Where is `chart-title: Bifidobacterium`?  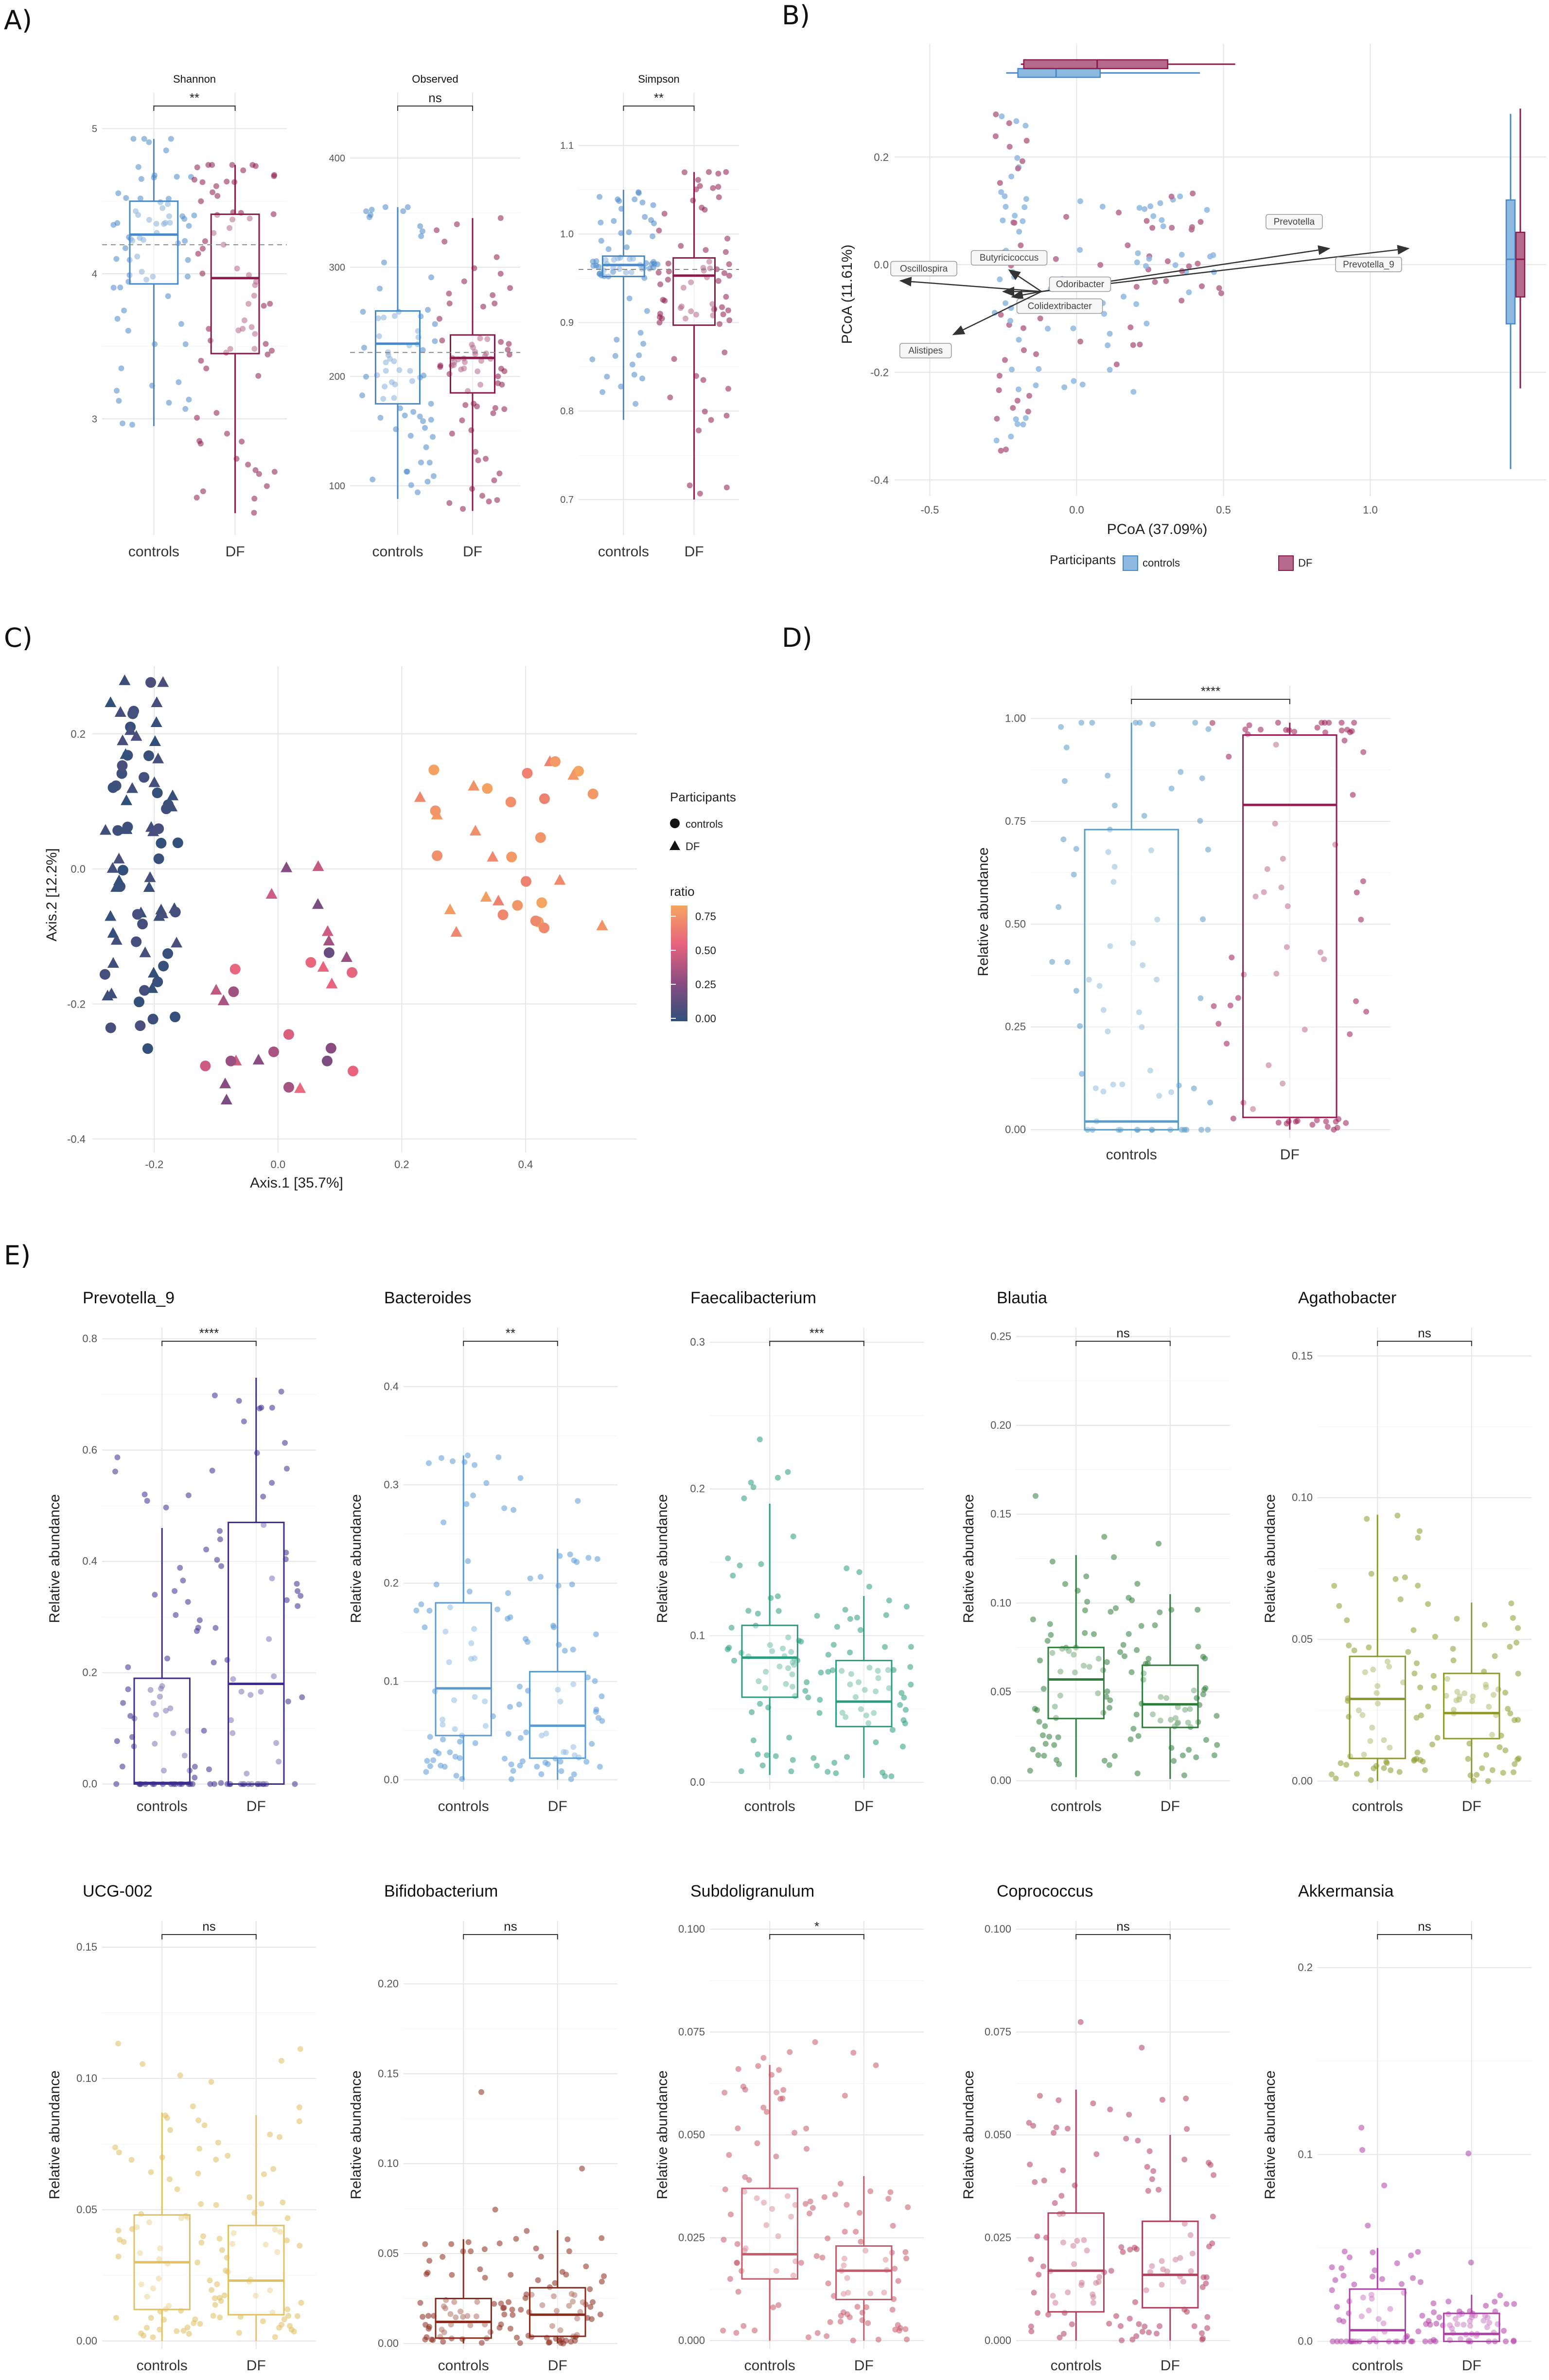
chart-title: Bifidobacterium is located at coordinates (441, 1891).